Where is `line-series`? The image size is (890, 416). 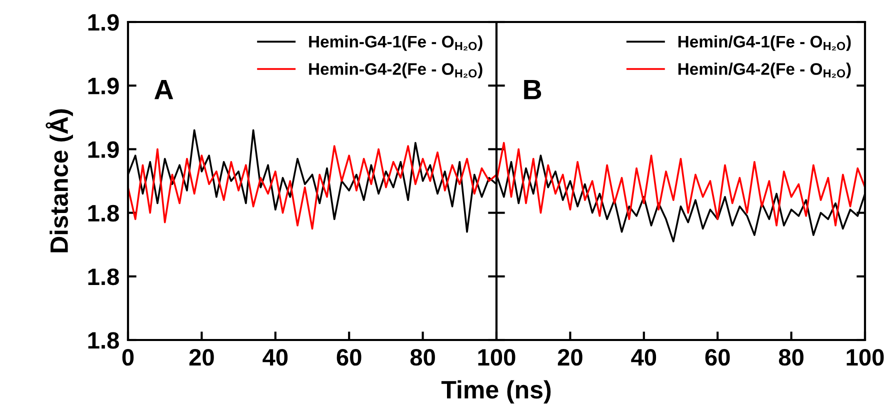
line-series is located at coordinates (312, 187).